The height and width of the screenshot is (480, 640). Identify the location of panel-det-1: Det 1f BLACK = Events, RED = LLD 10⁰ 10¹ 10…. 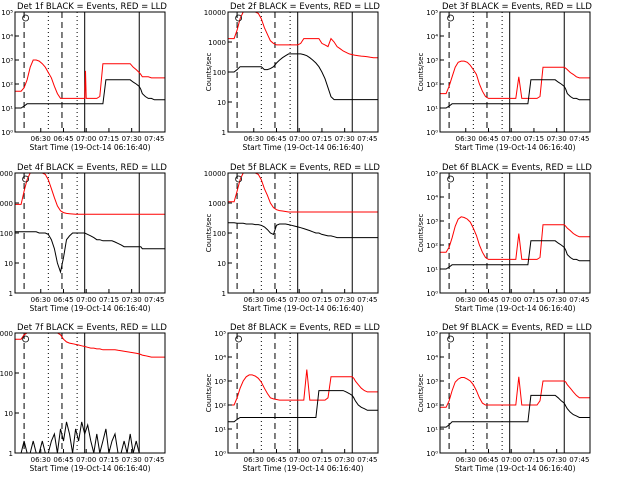
(84, 77).